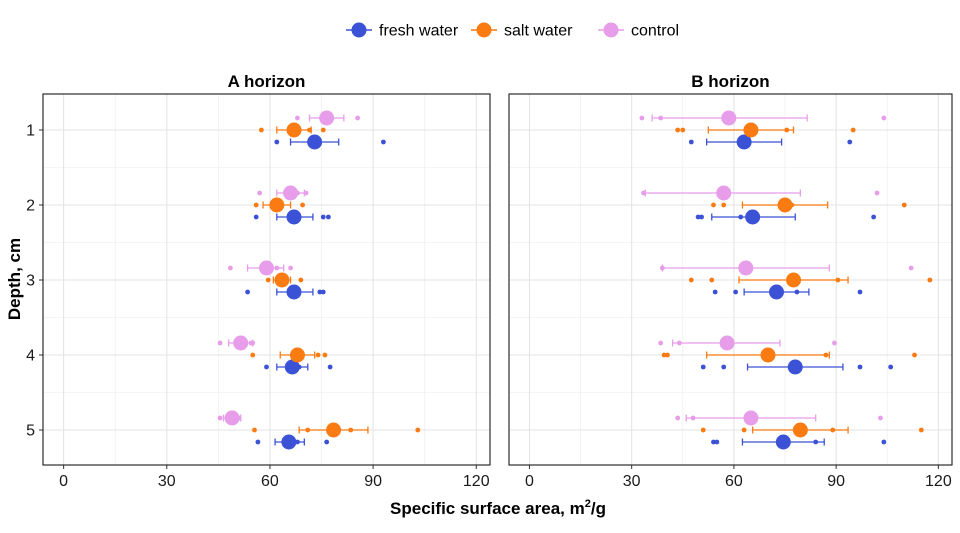 The height and width of the screenshot is (533, 960). What do you see at coordinates (512, 31) in the screenshot?
I see `legend: fresh water salt water control` at bounding box center [512, 31].